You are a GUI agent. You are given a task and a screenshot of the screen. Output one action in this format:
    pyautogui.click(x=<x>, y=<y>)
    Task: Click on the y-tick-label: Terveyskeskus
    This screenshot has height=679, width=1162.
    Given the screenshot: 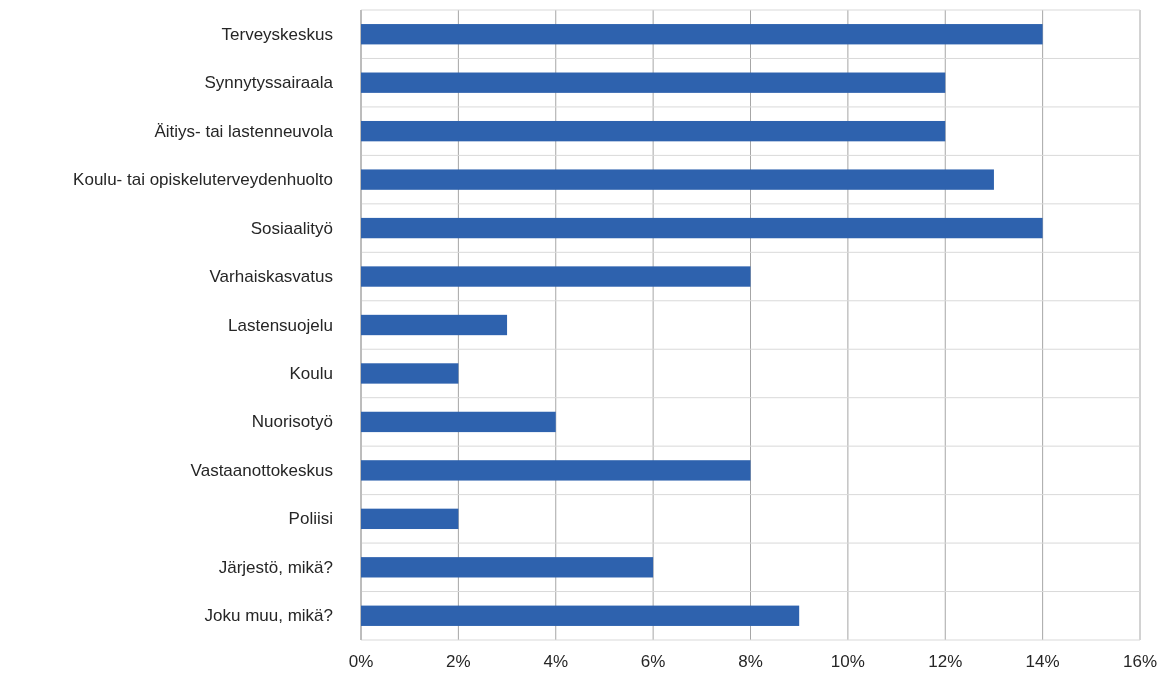 What is the action you would take?
    pyautogui.click(x=277, y=34)
    